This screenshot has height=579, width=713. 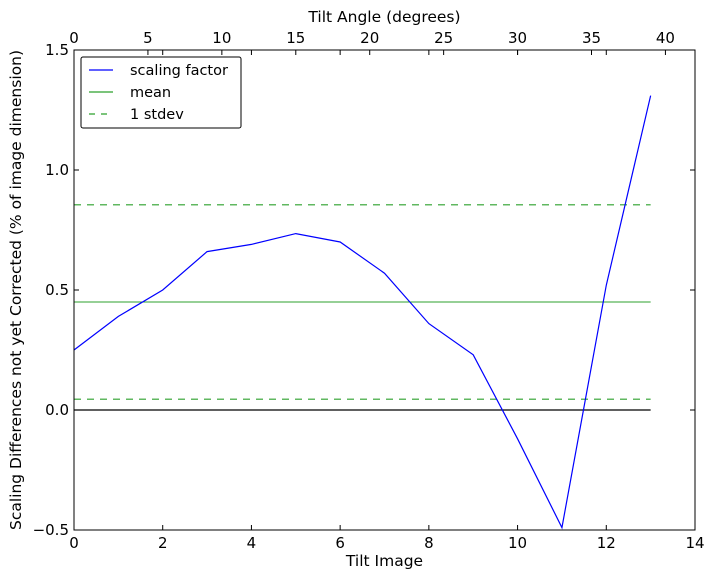 I want to click on x2-tick-label: 30, so click(x=517, y=38).